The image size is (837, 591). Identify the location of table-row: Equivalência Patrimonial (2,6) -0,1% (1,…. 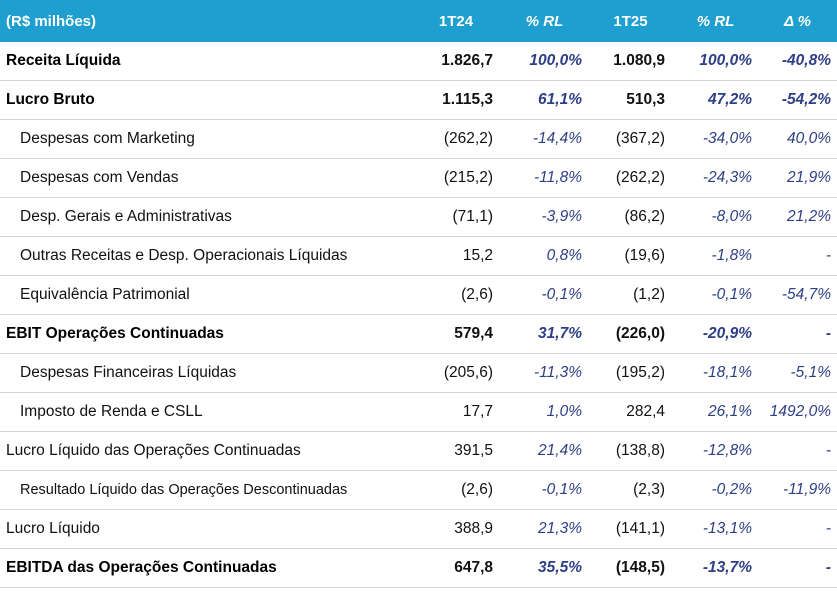
(418, 295).